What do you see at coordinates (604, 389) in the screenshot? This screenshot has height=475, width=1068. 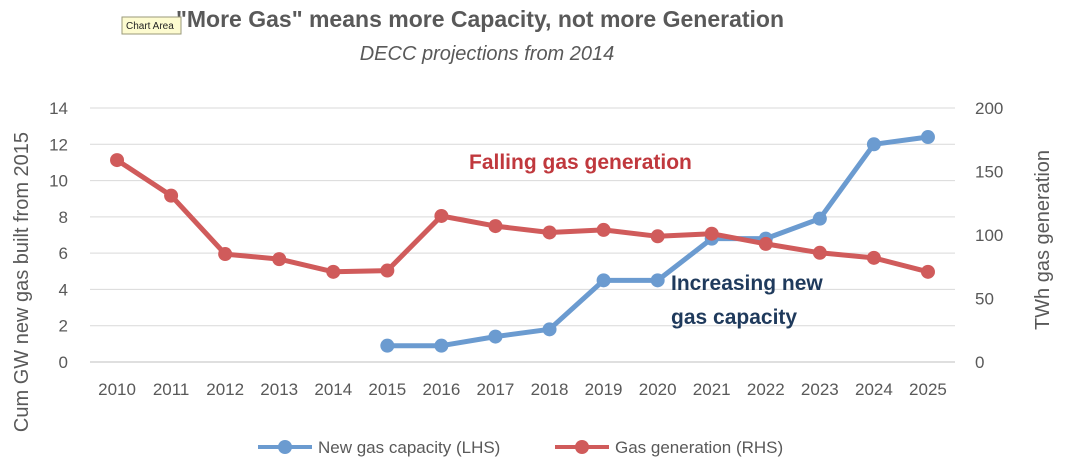 I see `x-tick-label: 2019` at bounding box center [604, 389].